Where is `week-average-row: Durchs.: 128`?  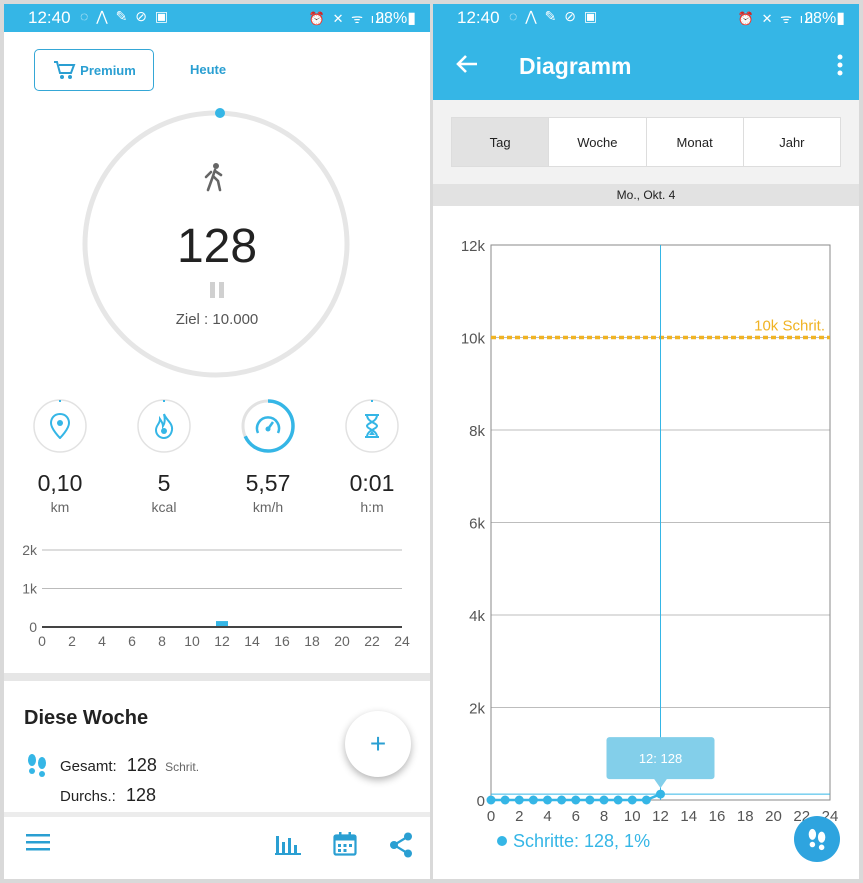
week-average-row: Durchs.: 128 is located at coordinates (108, 795).